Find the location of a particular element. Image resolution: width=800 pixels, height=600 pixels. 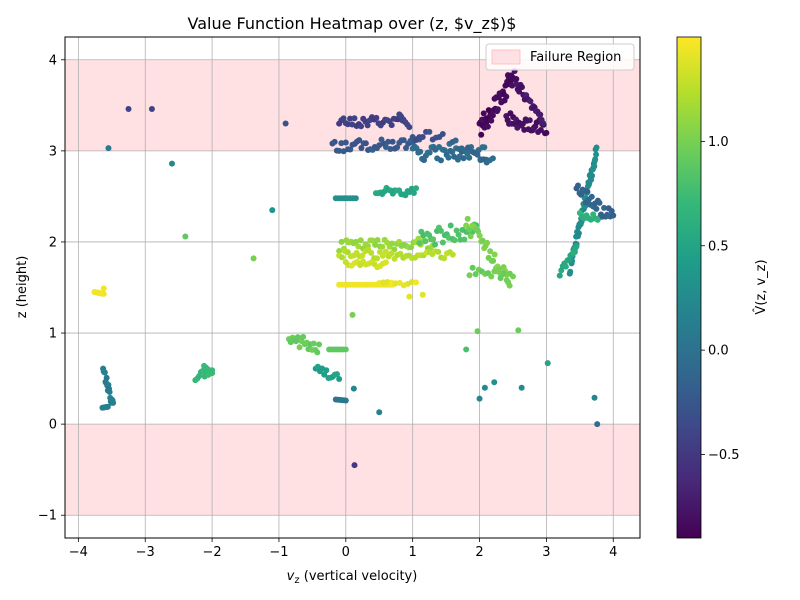

x-tick-label: −2 is located at coordinates (212, 552).